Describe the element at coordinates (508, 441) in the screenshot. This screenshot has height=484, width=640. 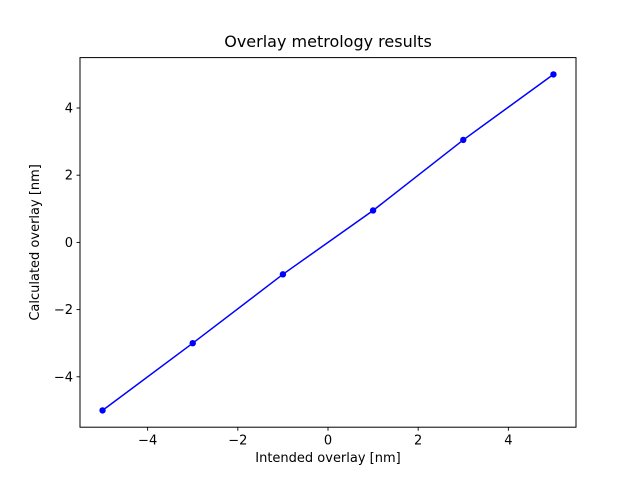
I see `x-tick-label: 4` at that location.